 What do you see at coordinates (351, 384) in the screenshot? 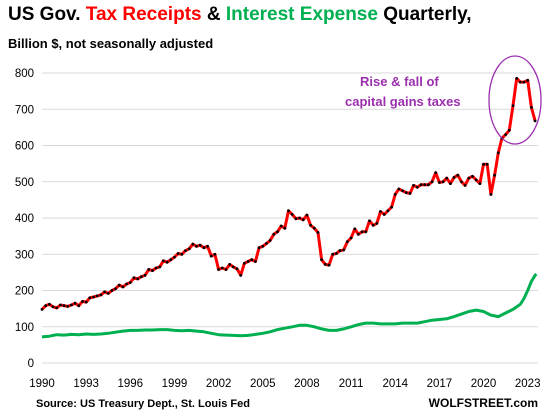
I see `x-tick-label: 2011` at bounding box center [351, 384].